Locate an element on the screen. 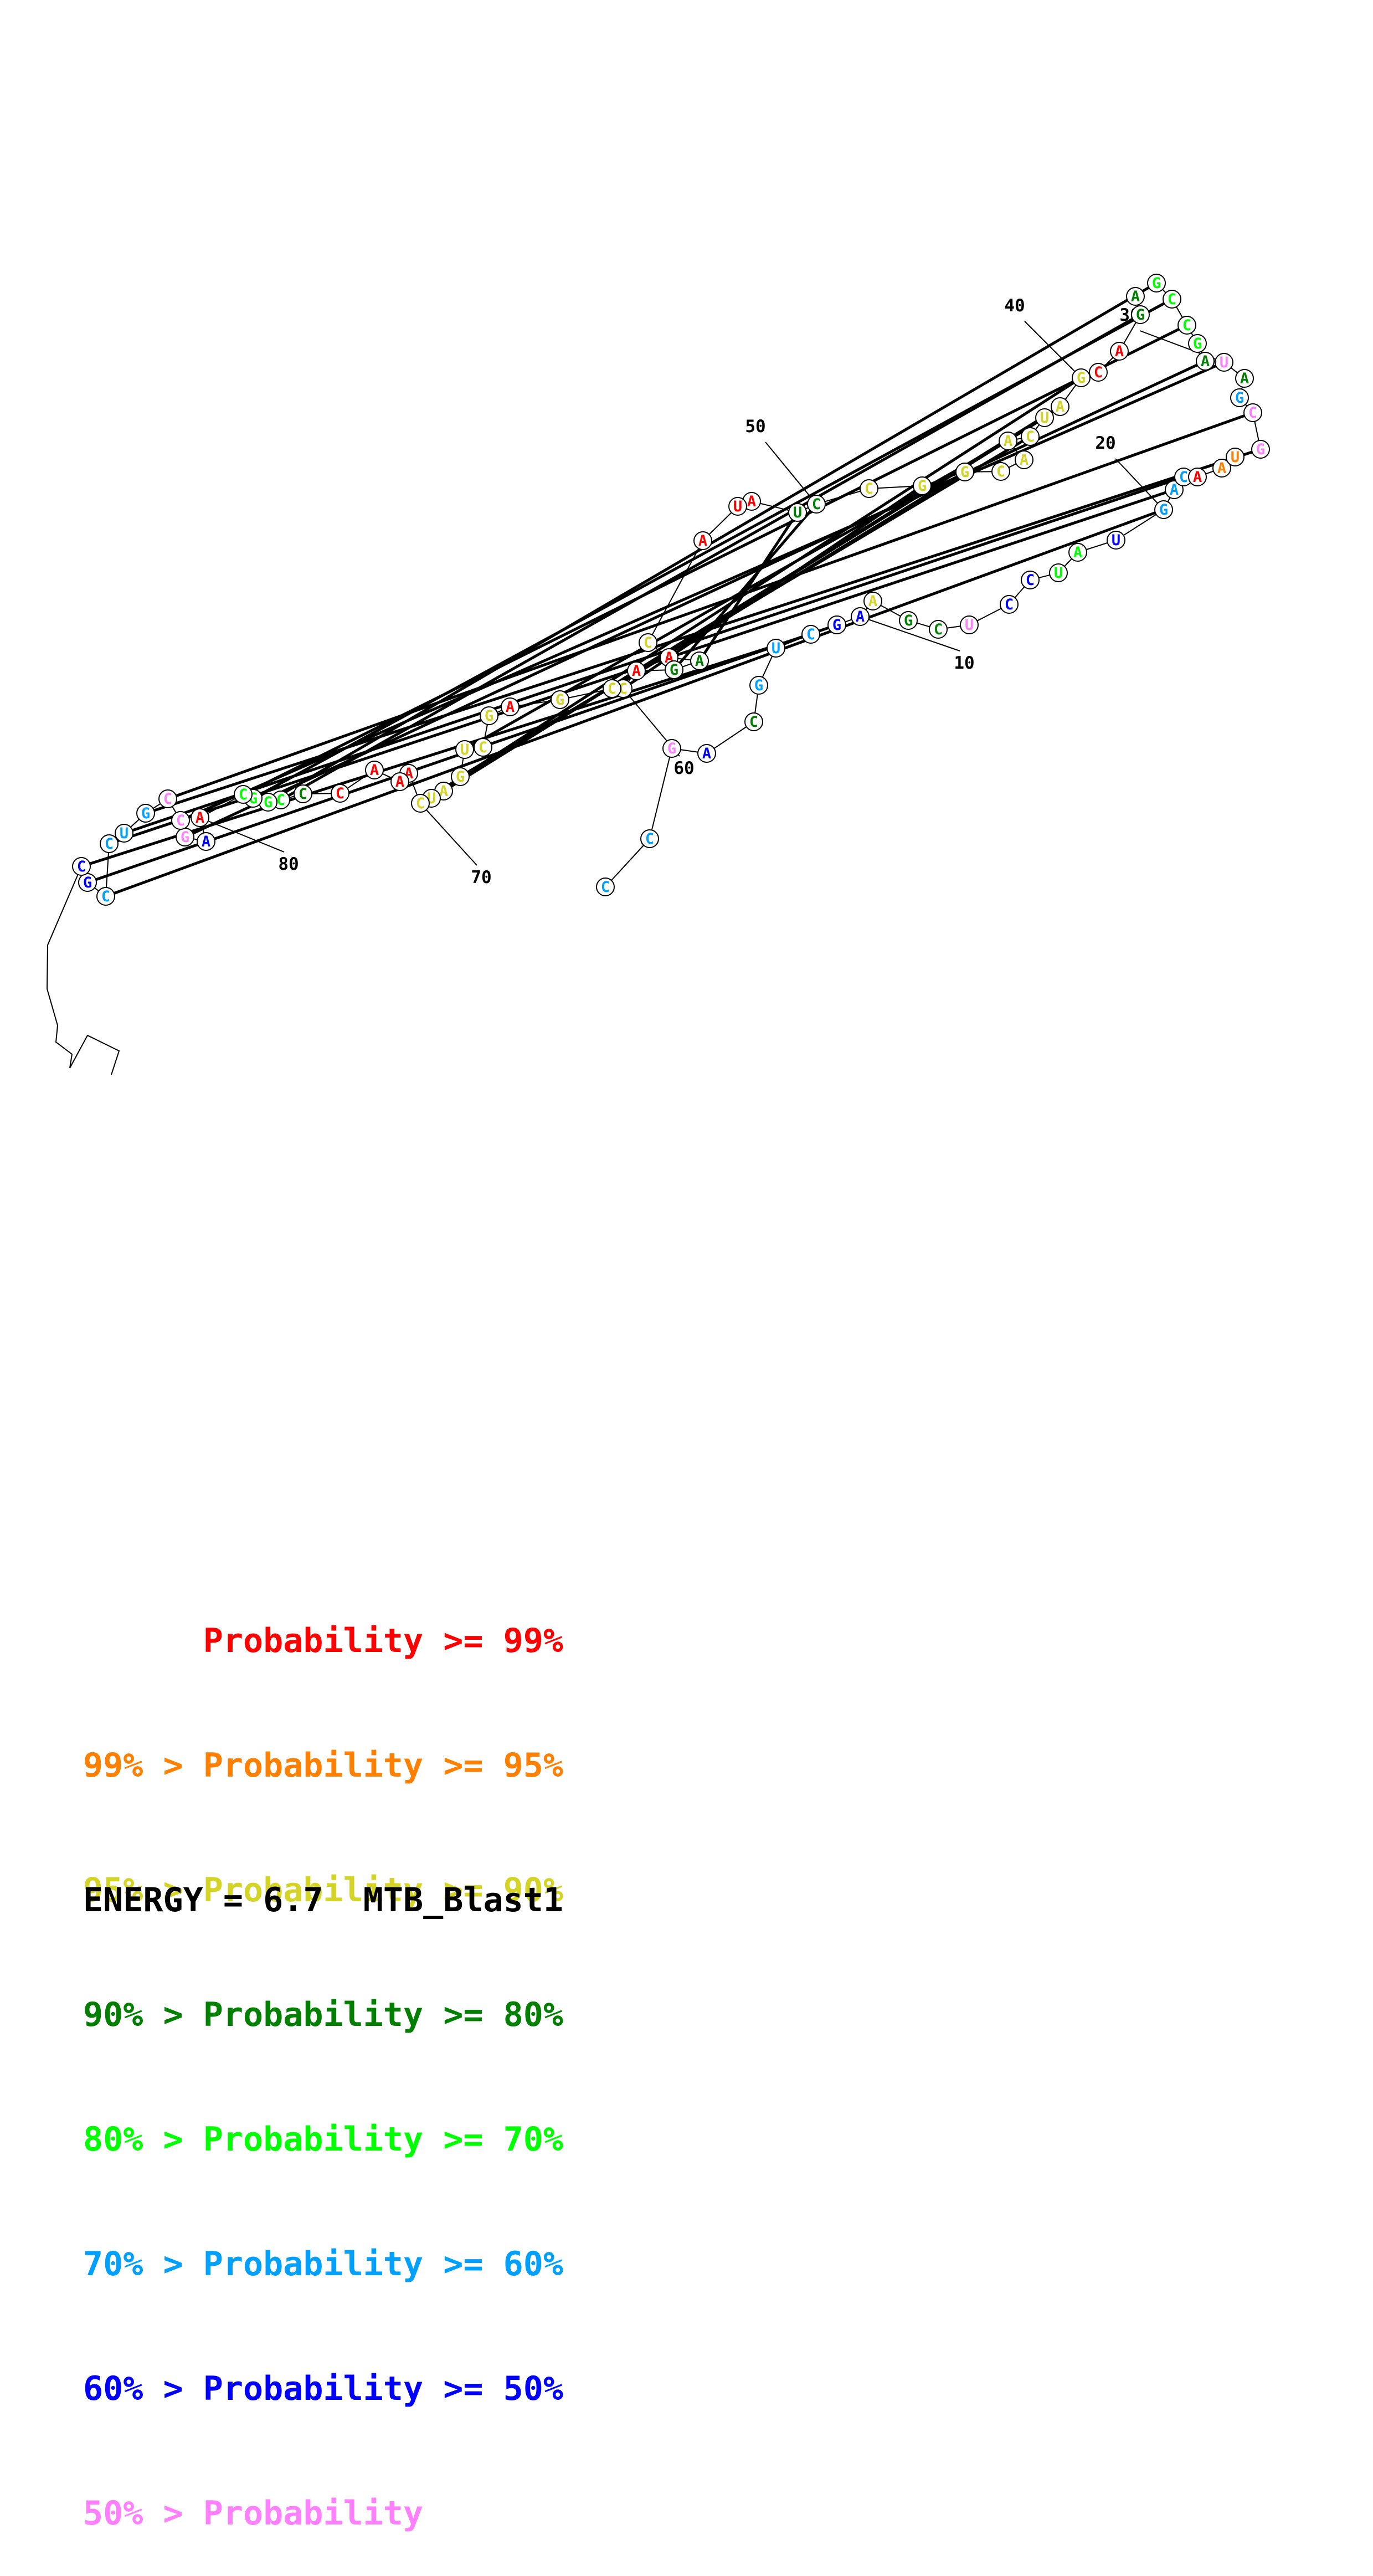 Image resolution: width=1373 pixels, height=2576 pixels. legend-row-p90: 95% > Probability >= 90% is located at coordinates (323, 1890).